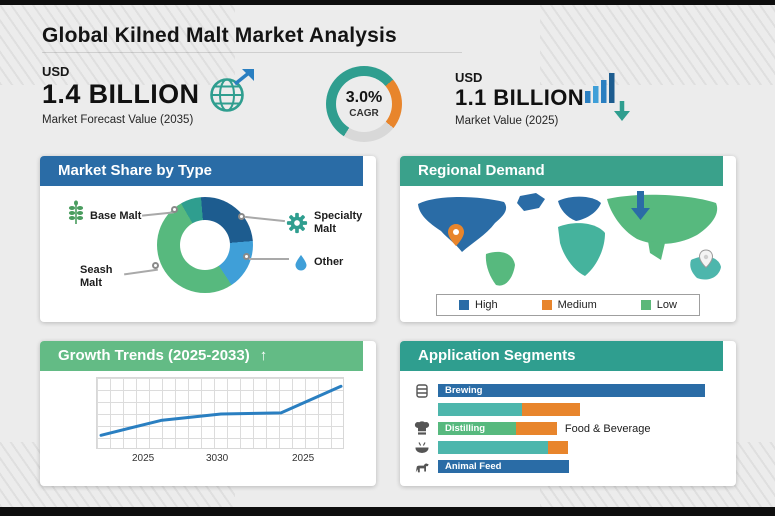 This screenshot has height=516, width=775. What do you see at coordinates (666, 305) in the screenshot?
I see `legend-label: Low` at bounding box center [666, 305].